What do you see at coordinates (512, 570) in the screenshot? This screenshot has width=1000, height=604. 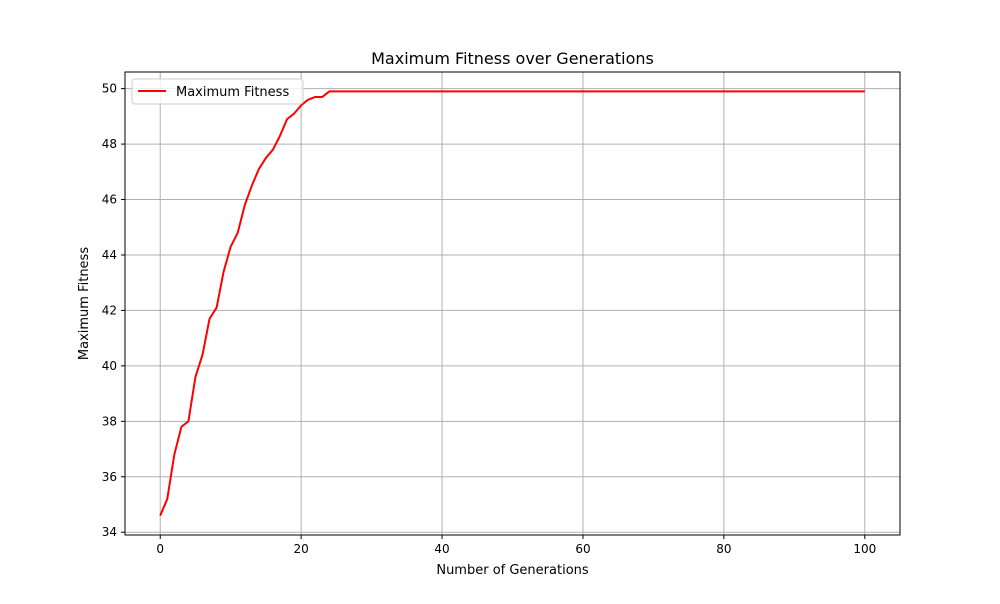 I see `x-axis-label: Number of Generations` at bounding box center [512, 570].